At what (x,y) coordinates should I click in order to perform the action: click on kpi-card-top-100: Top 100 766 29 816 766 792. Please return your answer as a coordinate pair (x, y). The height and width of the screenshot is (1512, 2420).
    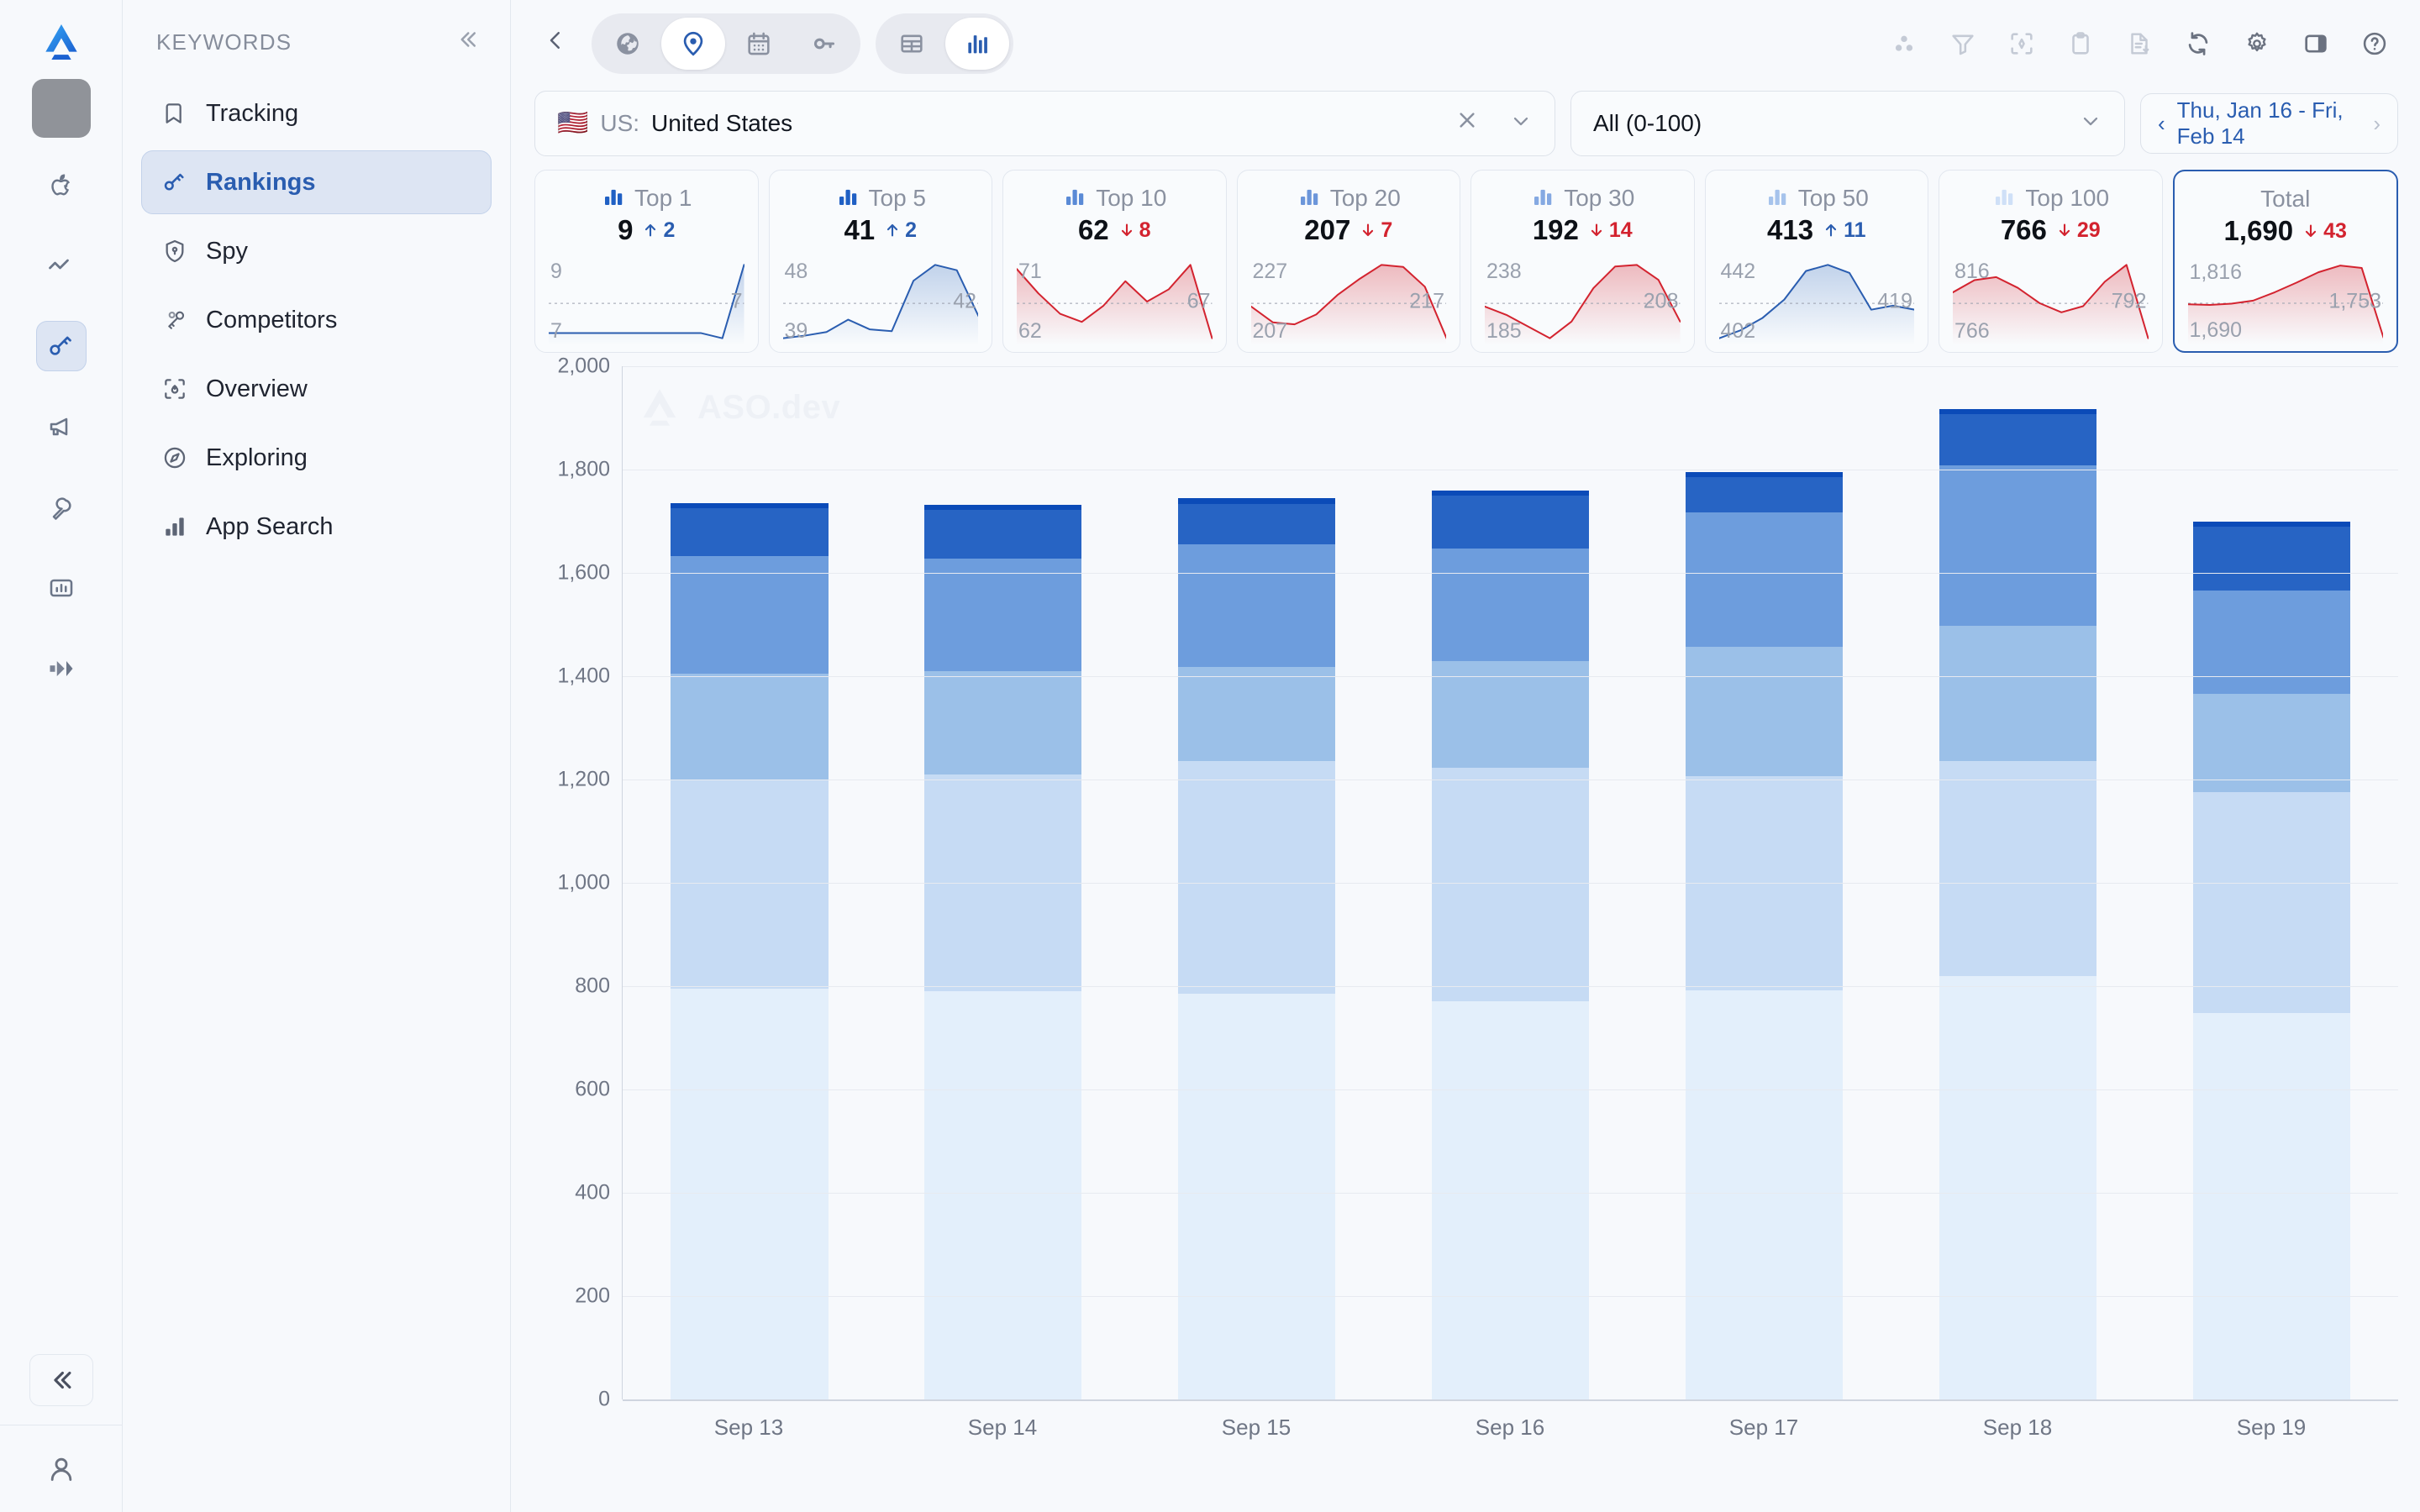
    Looking at the image, I should click on (2051, 261).